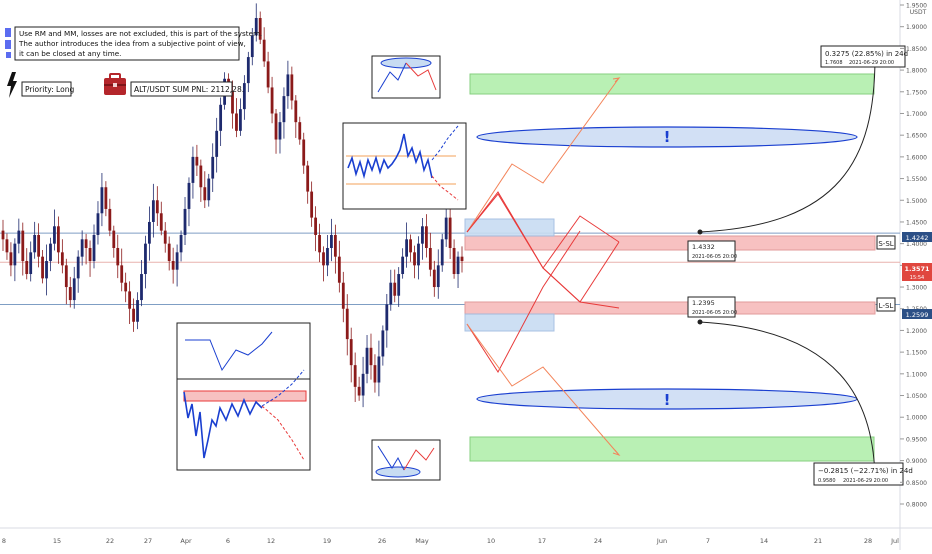 This screenshot has height=554, width=932. Describe the element at coordinates (189, 89) in the screenshot. I see `pnl-label: ALT/USDT SUM PNL: 2112,28.` at that location.